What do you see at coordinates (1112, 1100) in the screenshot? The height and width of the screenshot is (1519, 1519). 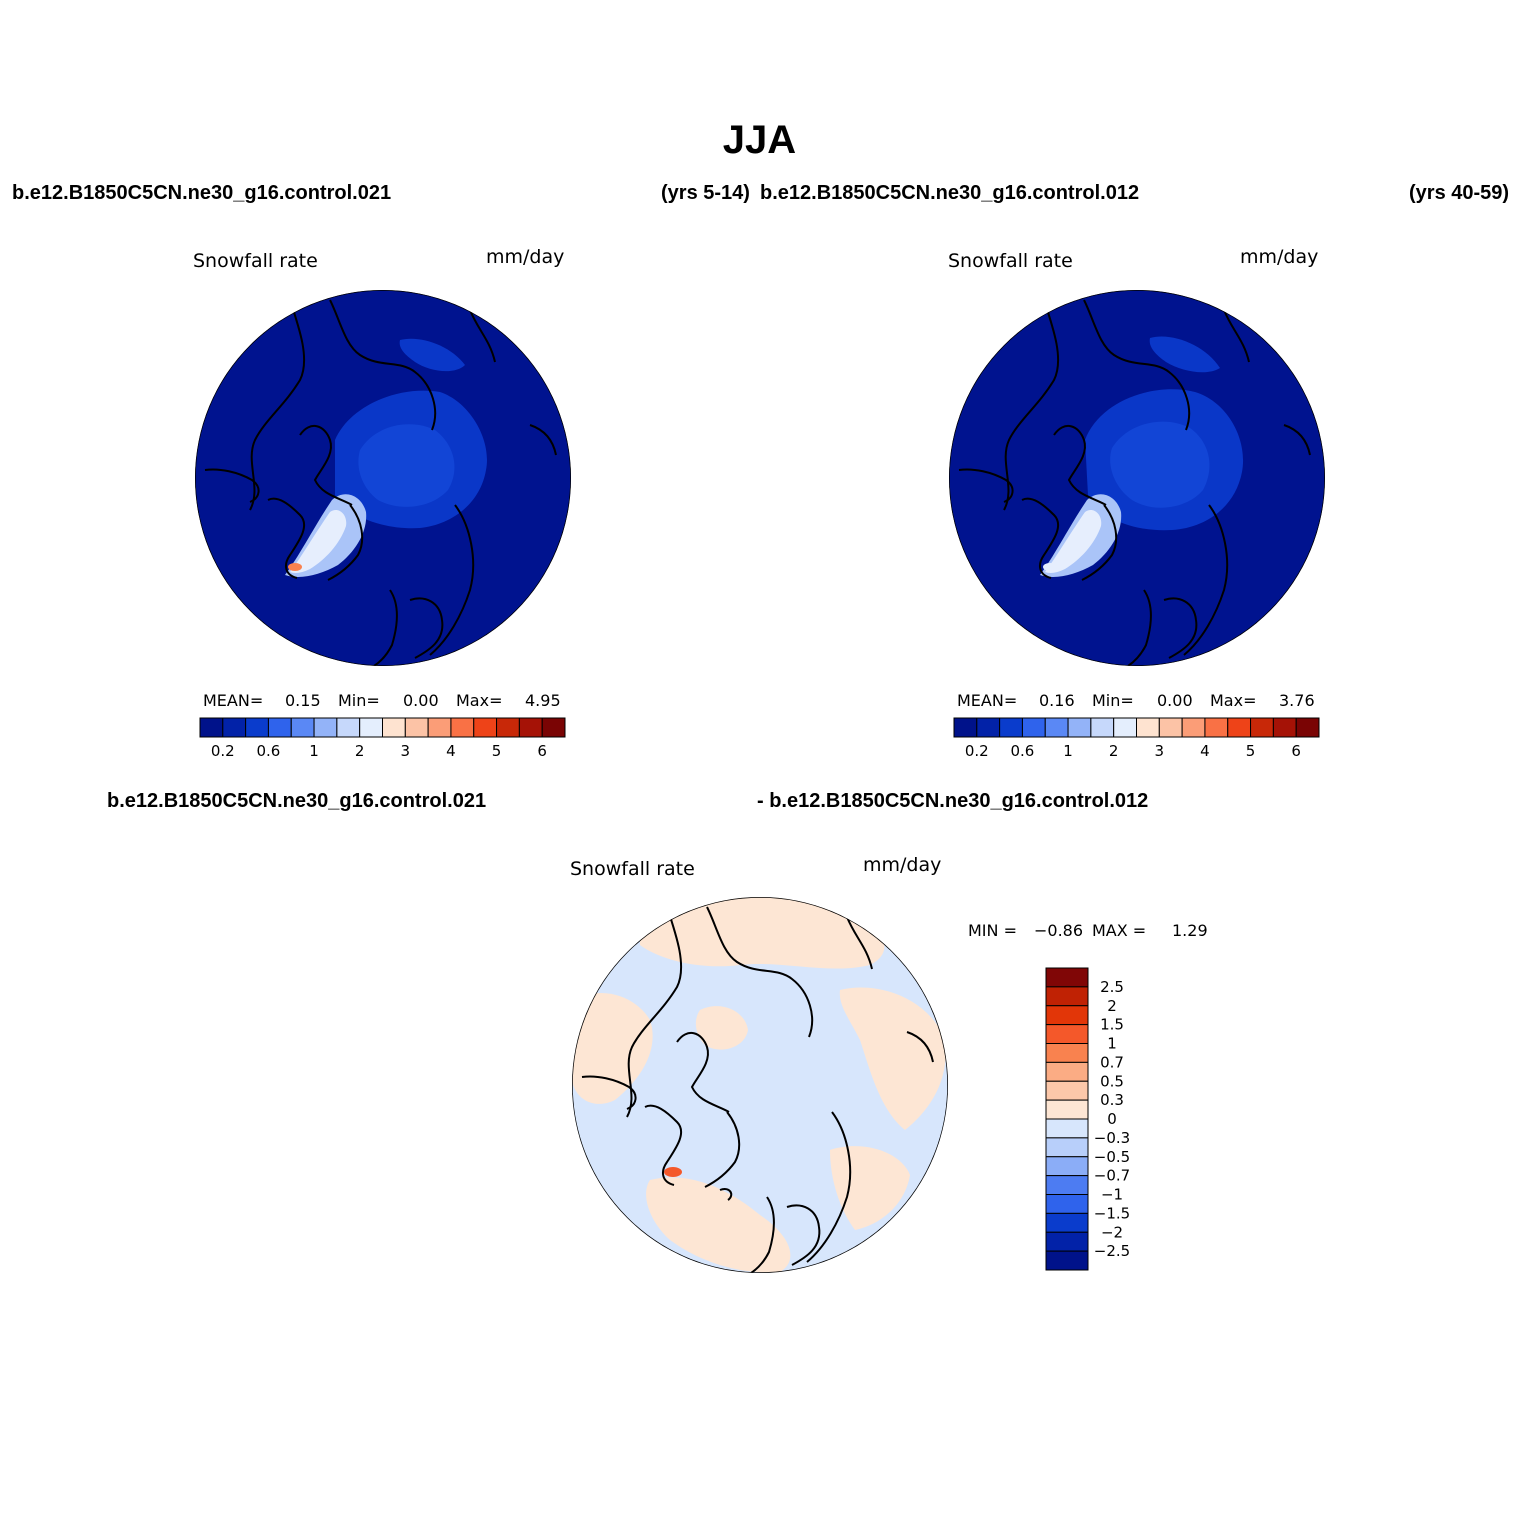 I see `panel3-colorbar-tick-label: 0.3` at bounding box center [1112, 1100].